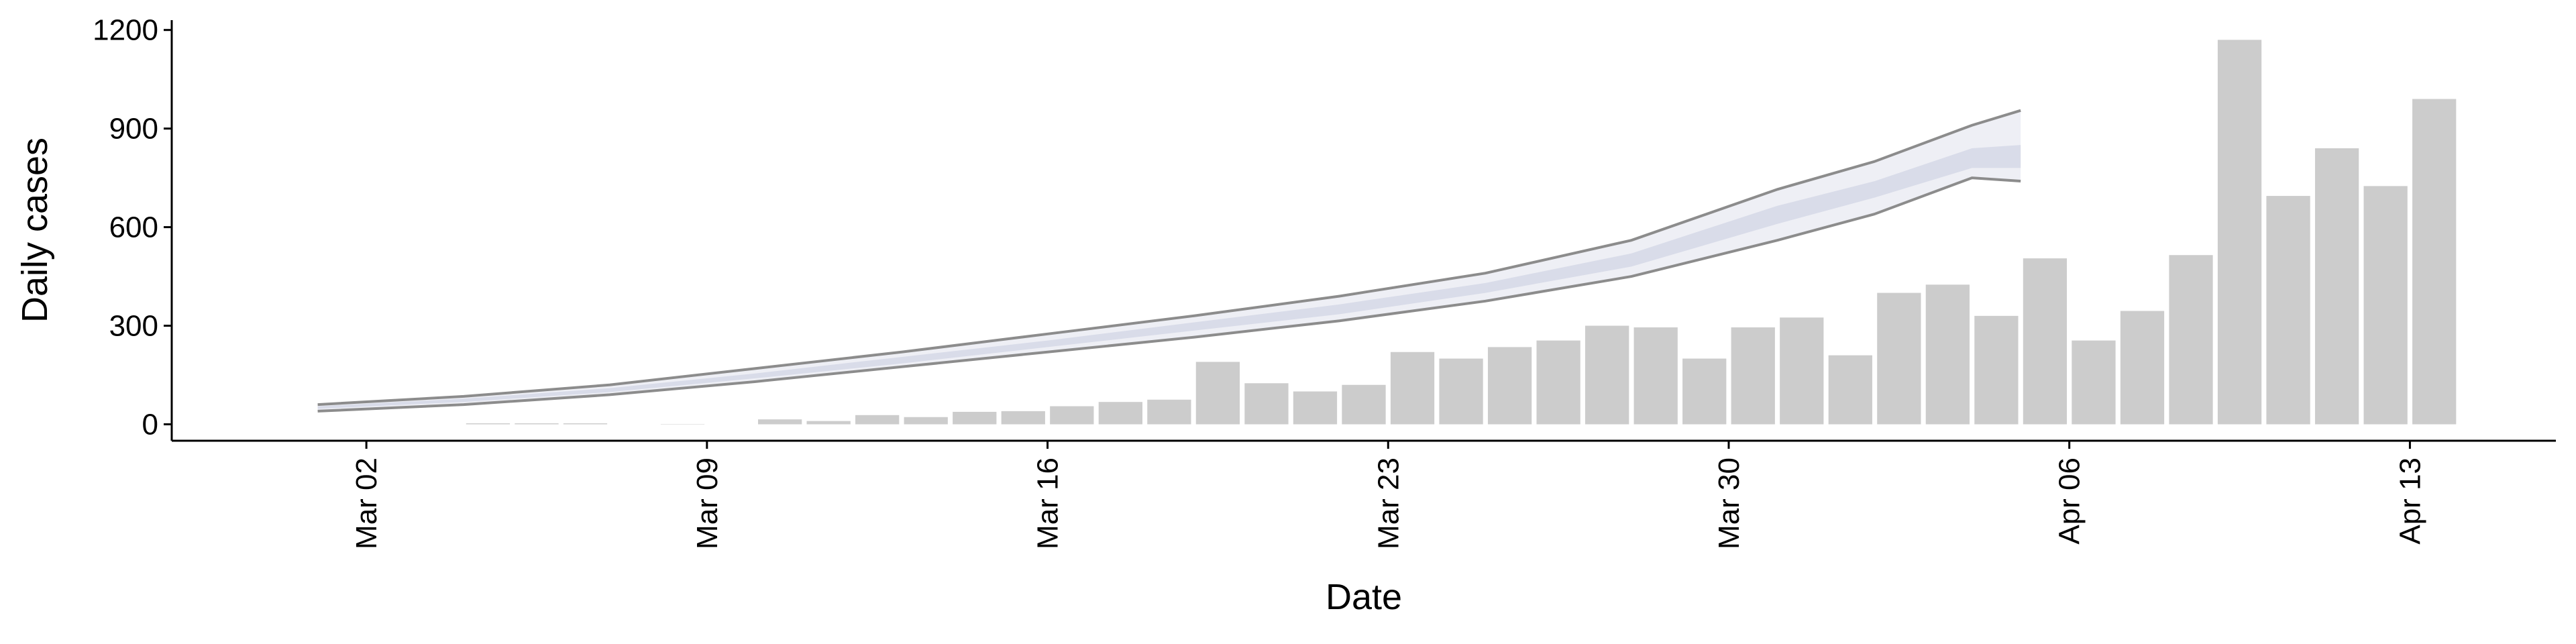 This screenshot has height=644, width=2576. What do you see at coordinates (125, 30) in the screenshot?
I see `y-tick-label: 1200` at bounding box center [125, 30].